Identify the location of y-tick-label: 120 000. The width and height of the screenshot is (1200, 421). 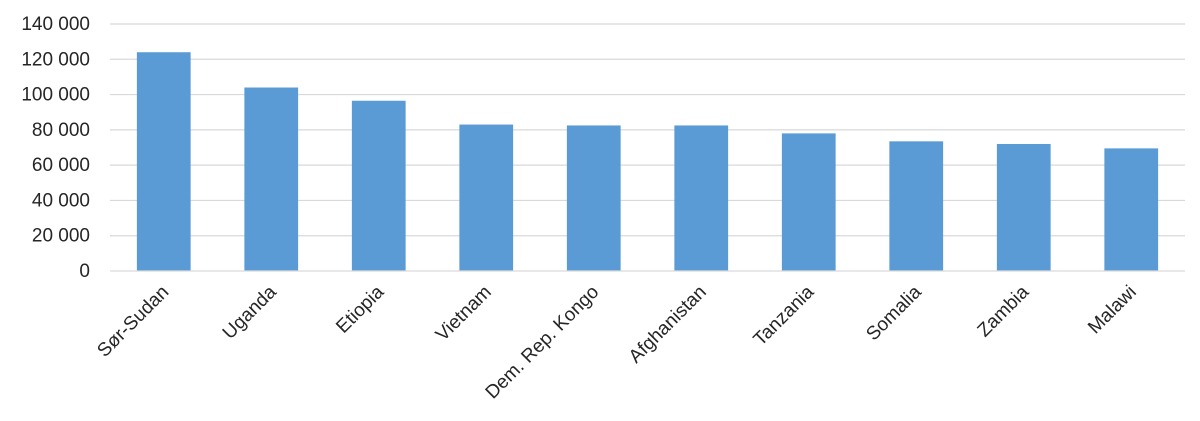
(55, 59).